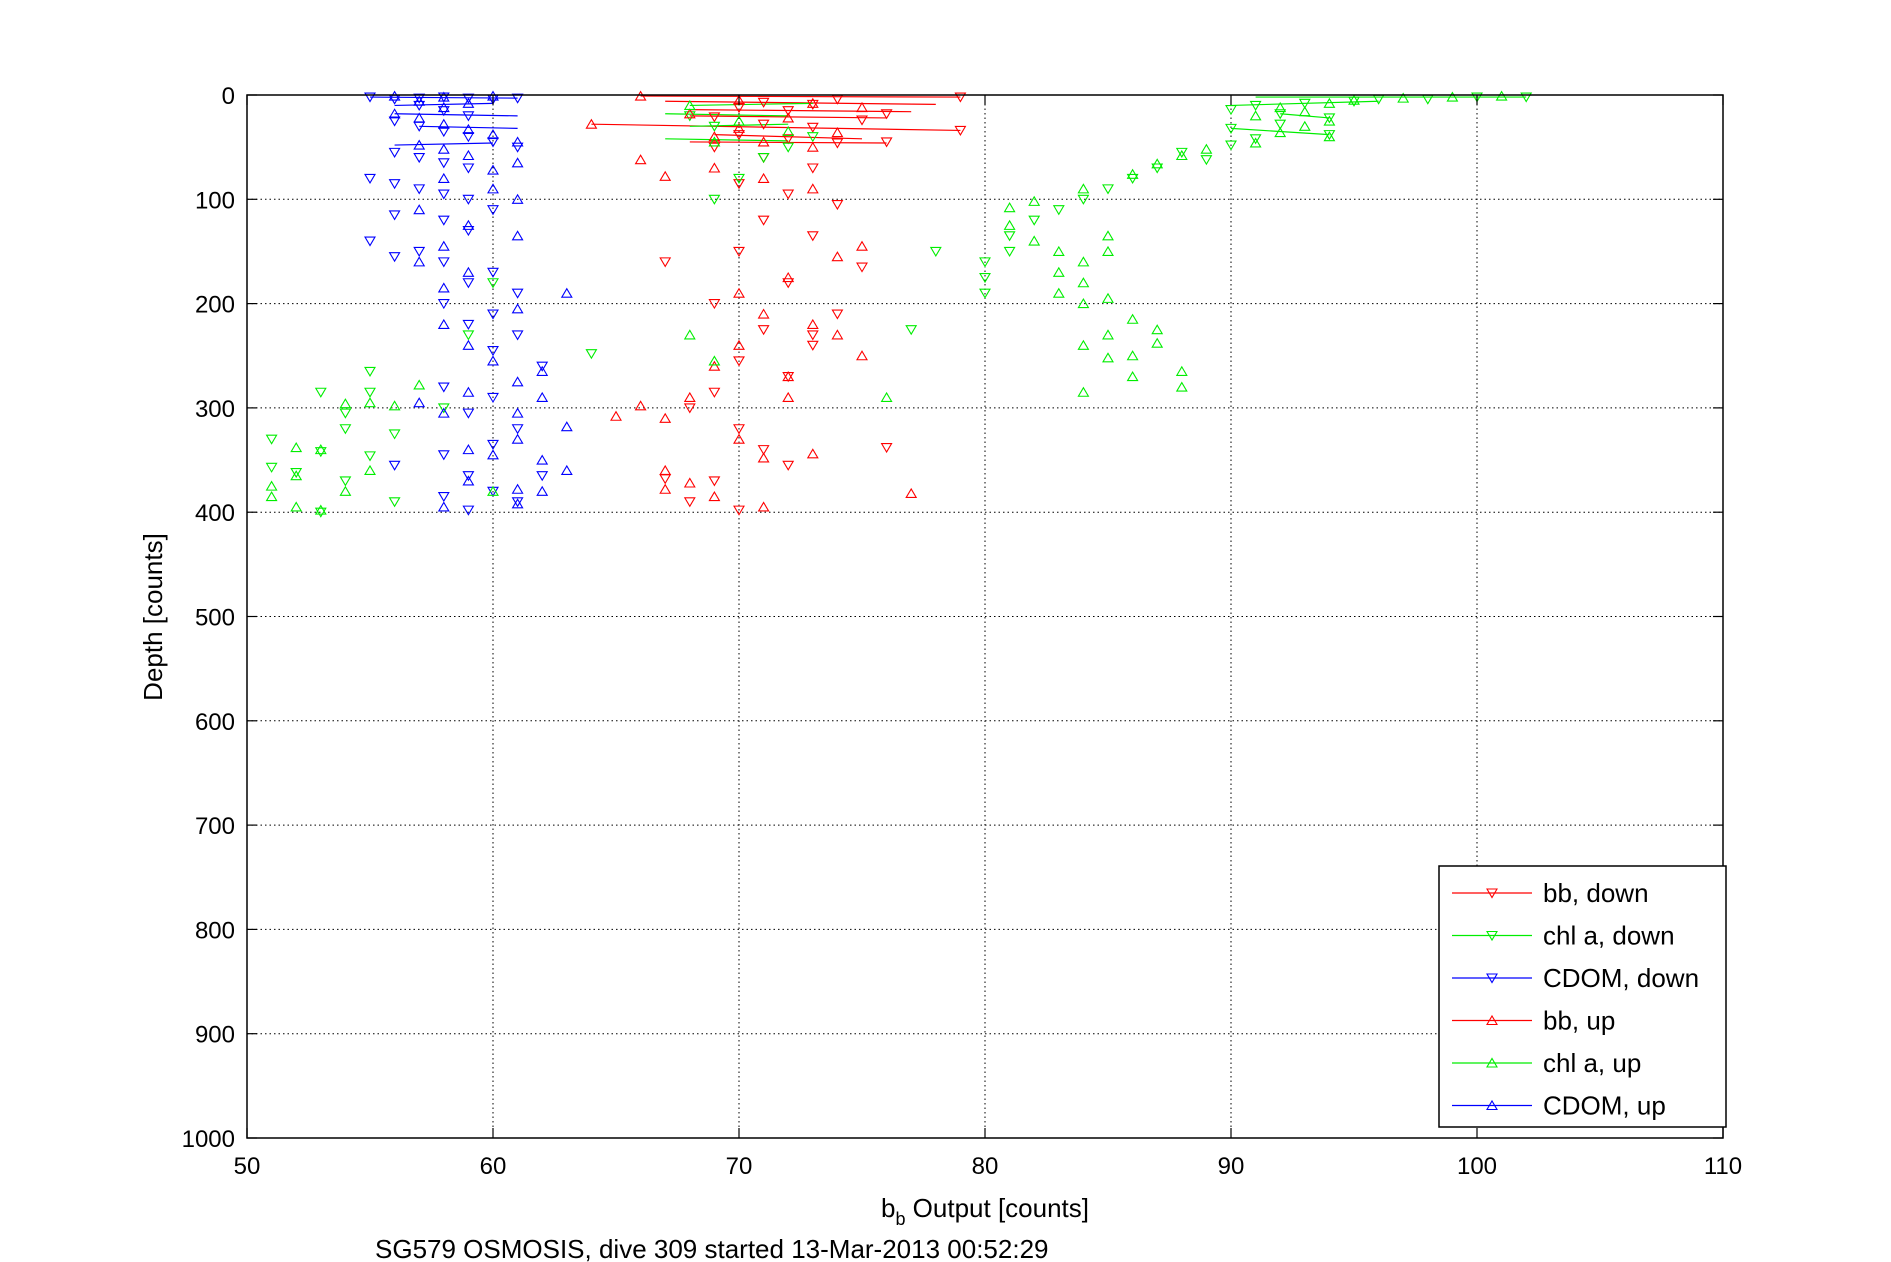 The height and width of the screenshot is (1262, 1891). I want to click on legend-label: chl a, up, so click(1592, 1063).